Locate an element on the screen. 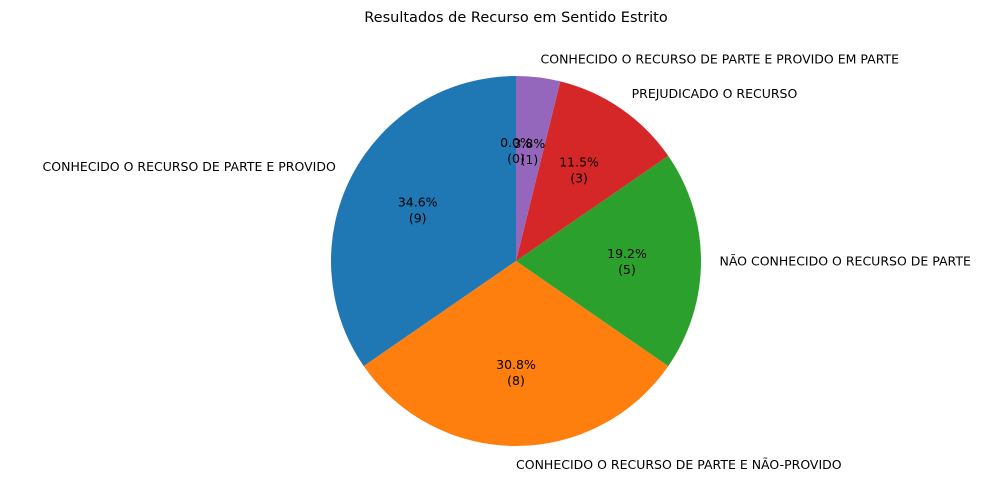  slice-percentage: 34.6% (9) is located at coordinates (418, 209).